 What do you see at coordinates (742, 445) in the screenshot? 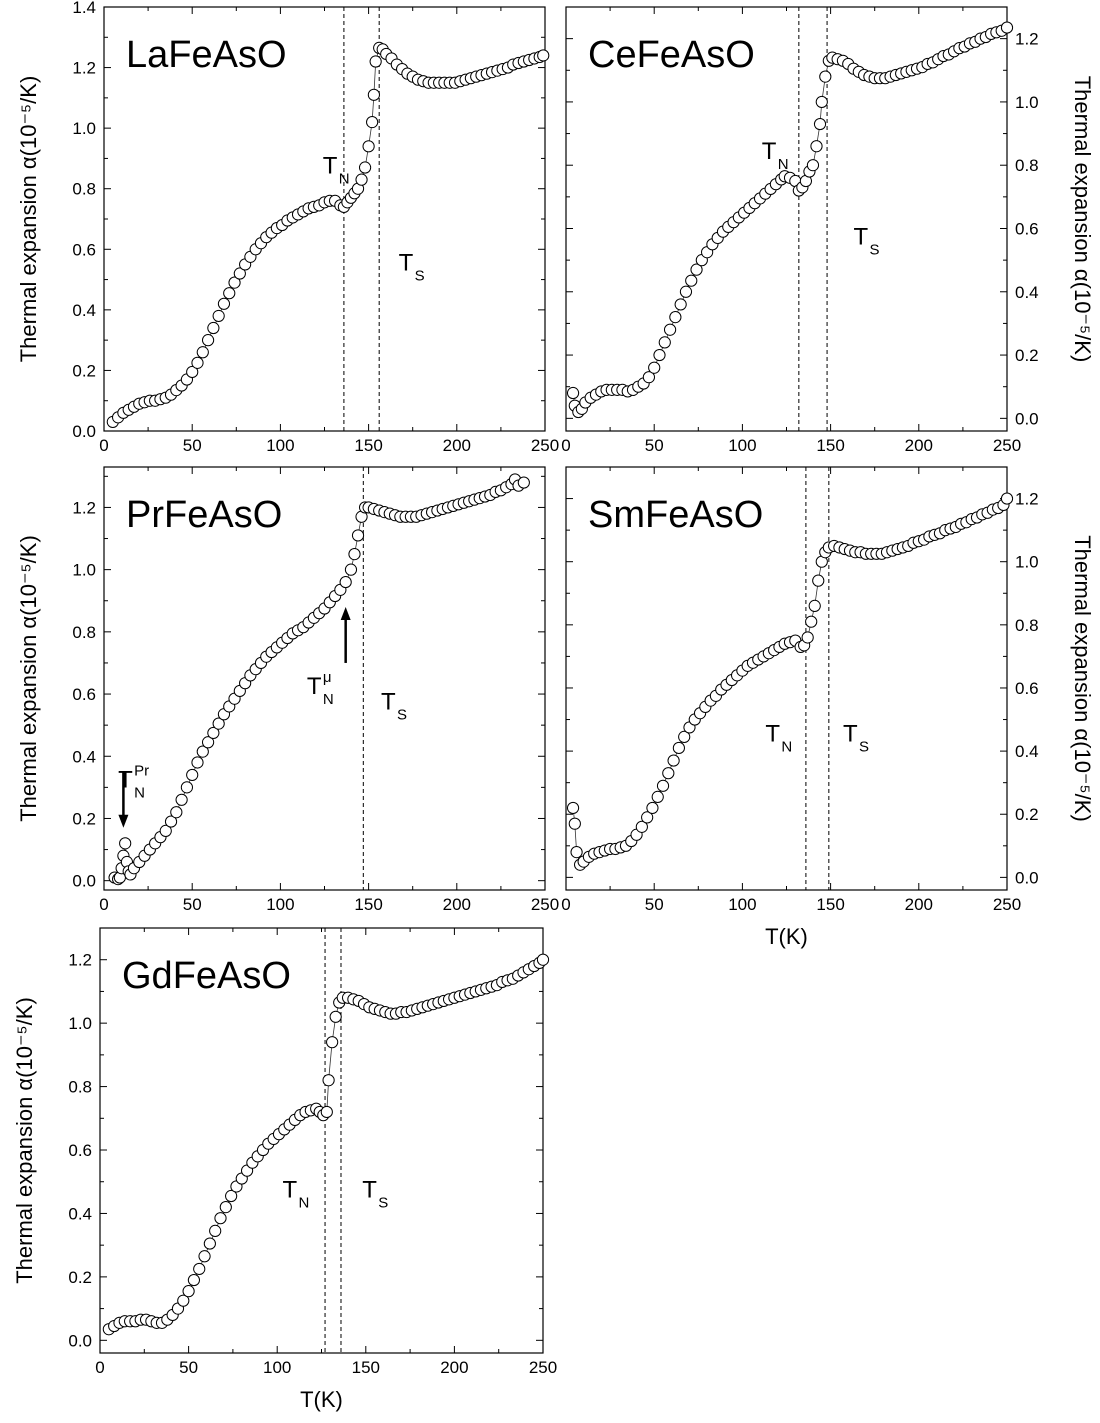
I see `x-tick-label: 100` at bounding box center [742, 445].